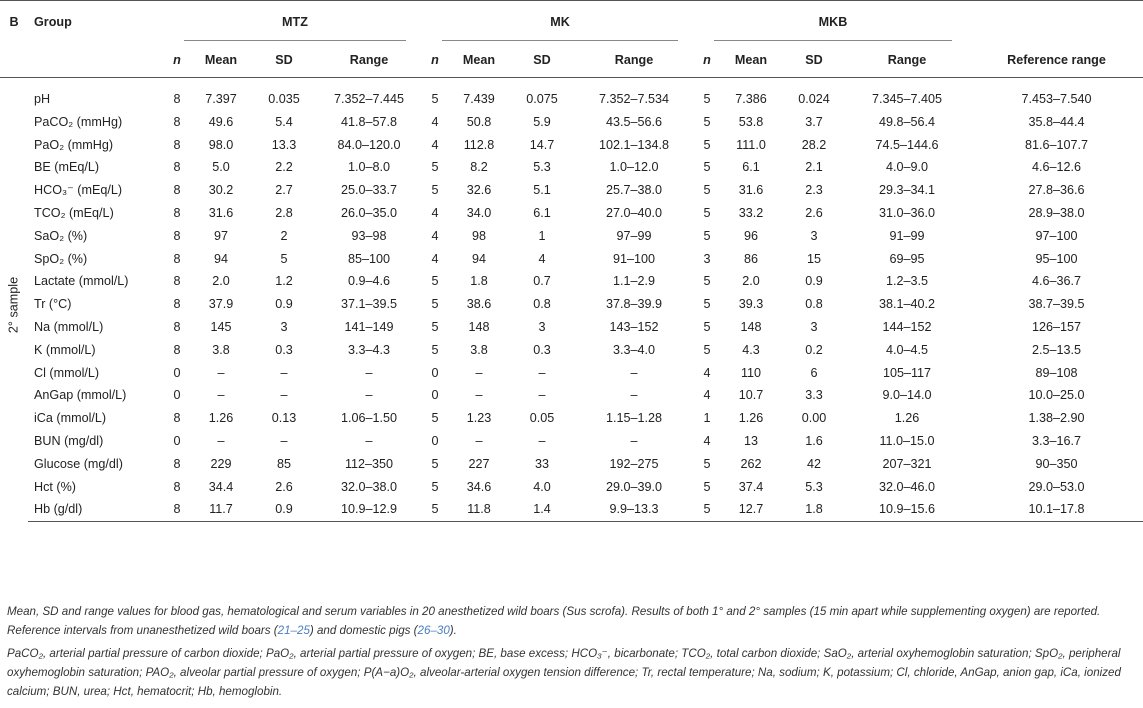  What do you see at coordinates (1056, 258) in the screenshot?
I see `reference-range-cell: 95–100` at bounding box center [1056, 258].